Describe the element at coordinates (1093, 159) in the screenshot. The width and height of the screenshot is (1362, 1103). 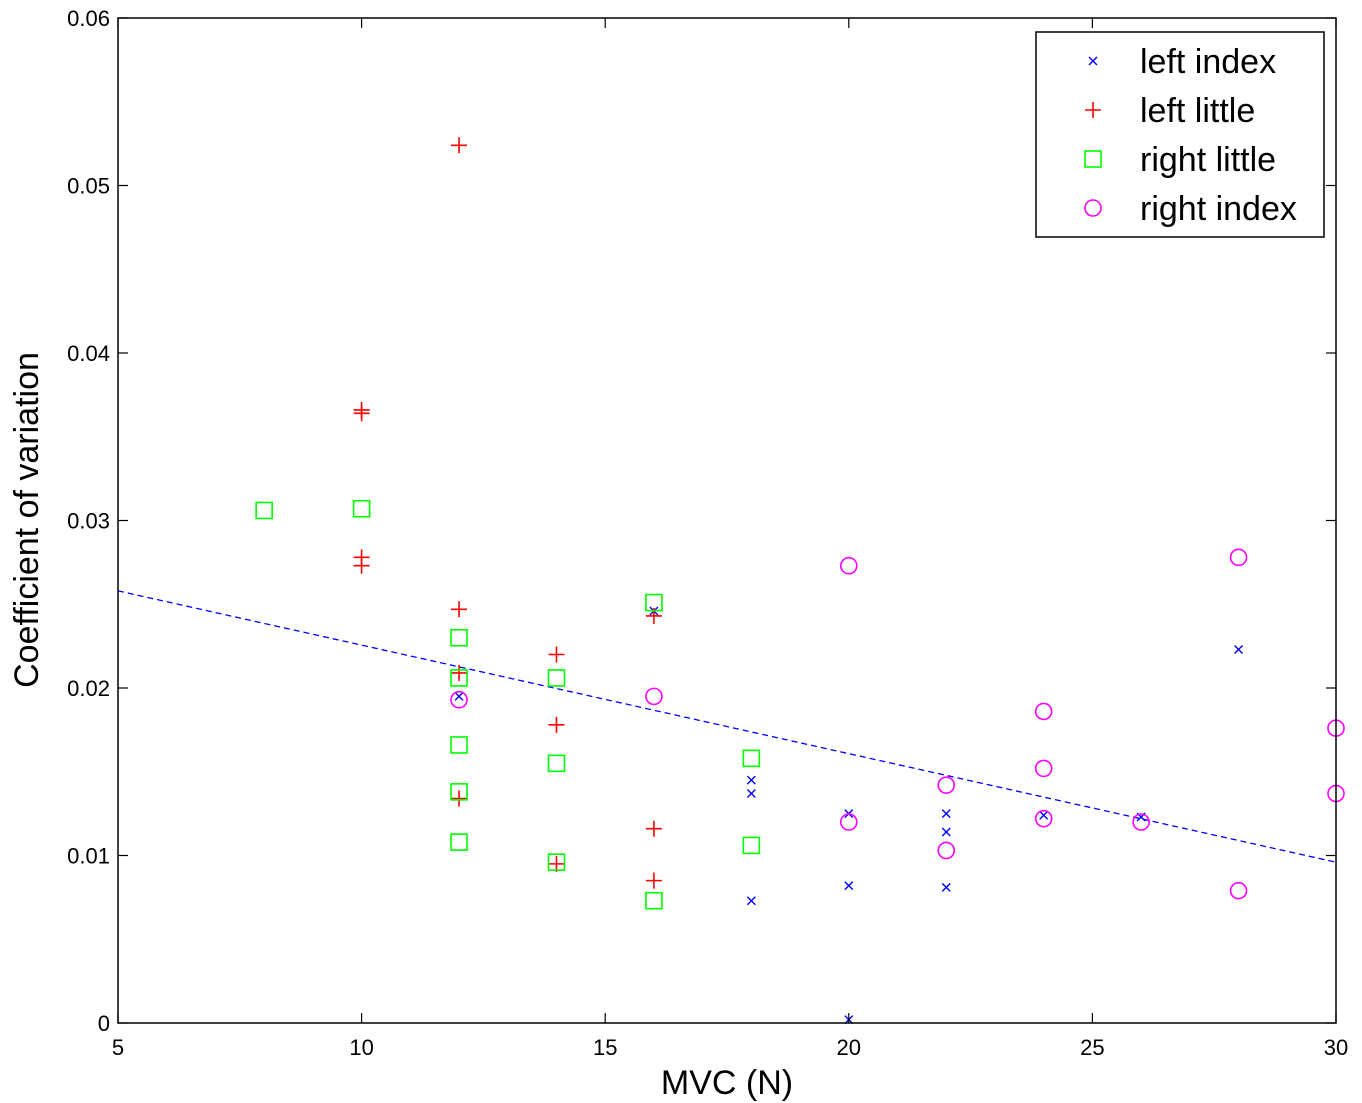
I see `legend-marker-right-little` at that location.